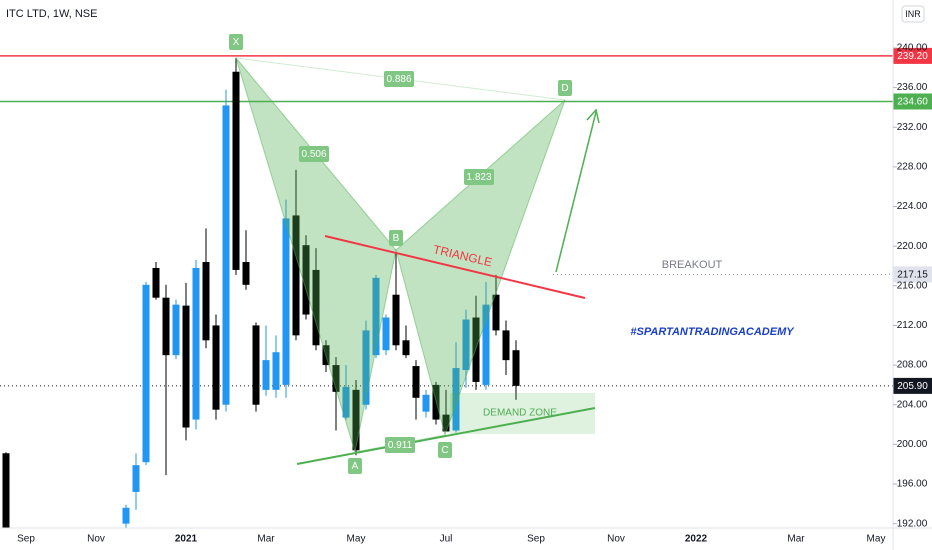 This screenshot has height=550, width=932. I want to click on currency-label: INR, so click(913, 14).